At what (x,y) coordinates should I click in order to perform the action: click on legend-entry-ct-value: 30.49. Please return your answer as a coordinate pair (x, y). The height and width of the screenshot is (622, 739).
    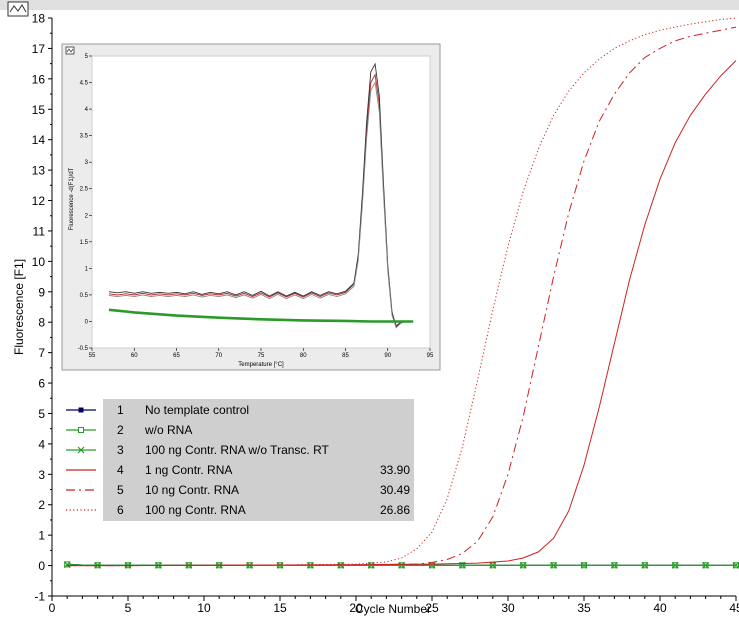
    Looking at the image, I should click on (395, 490).